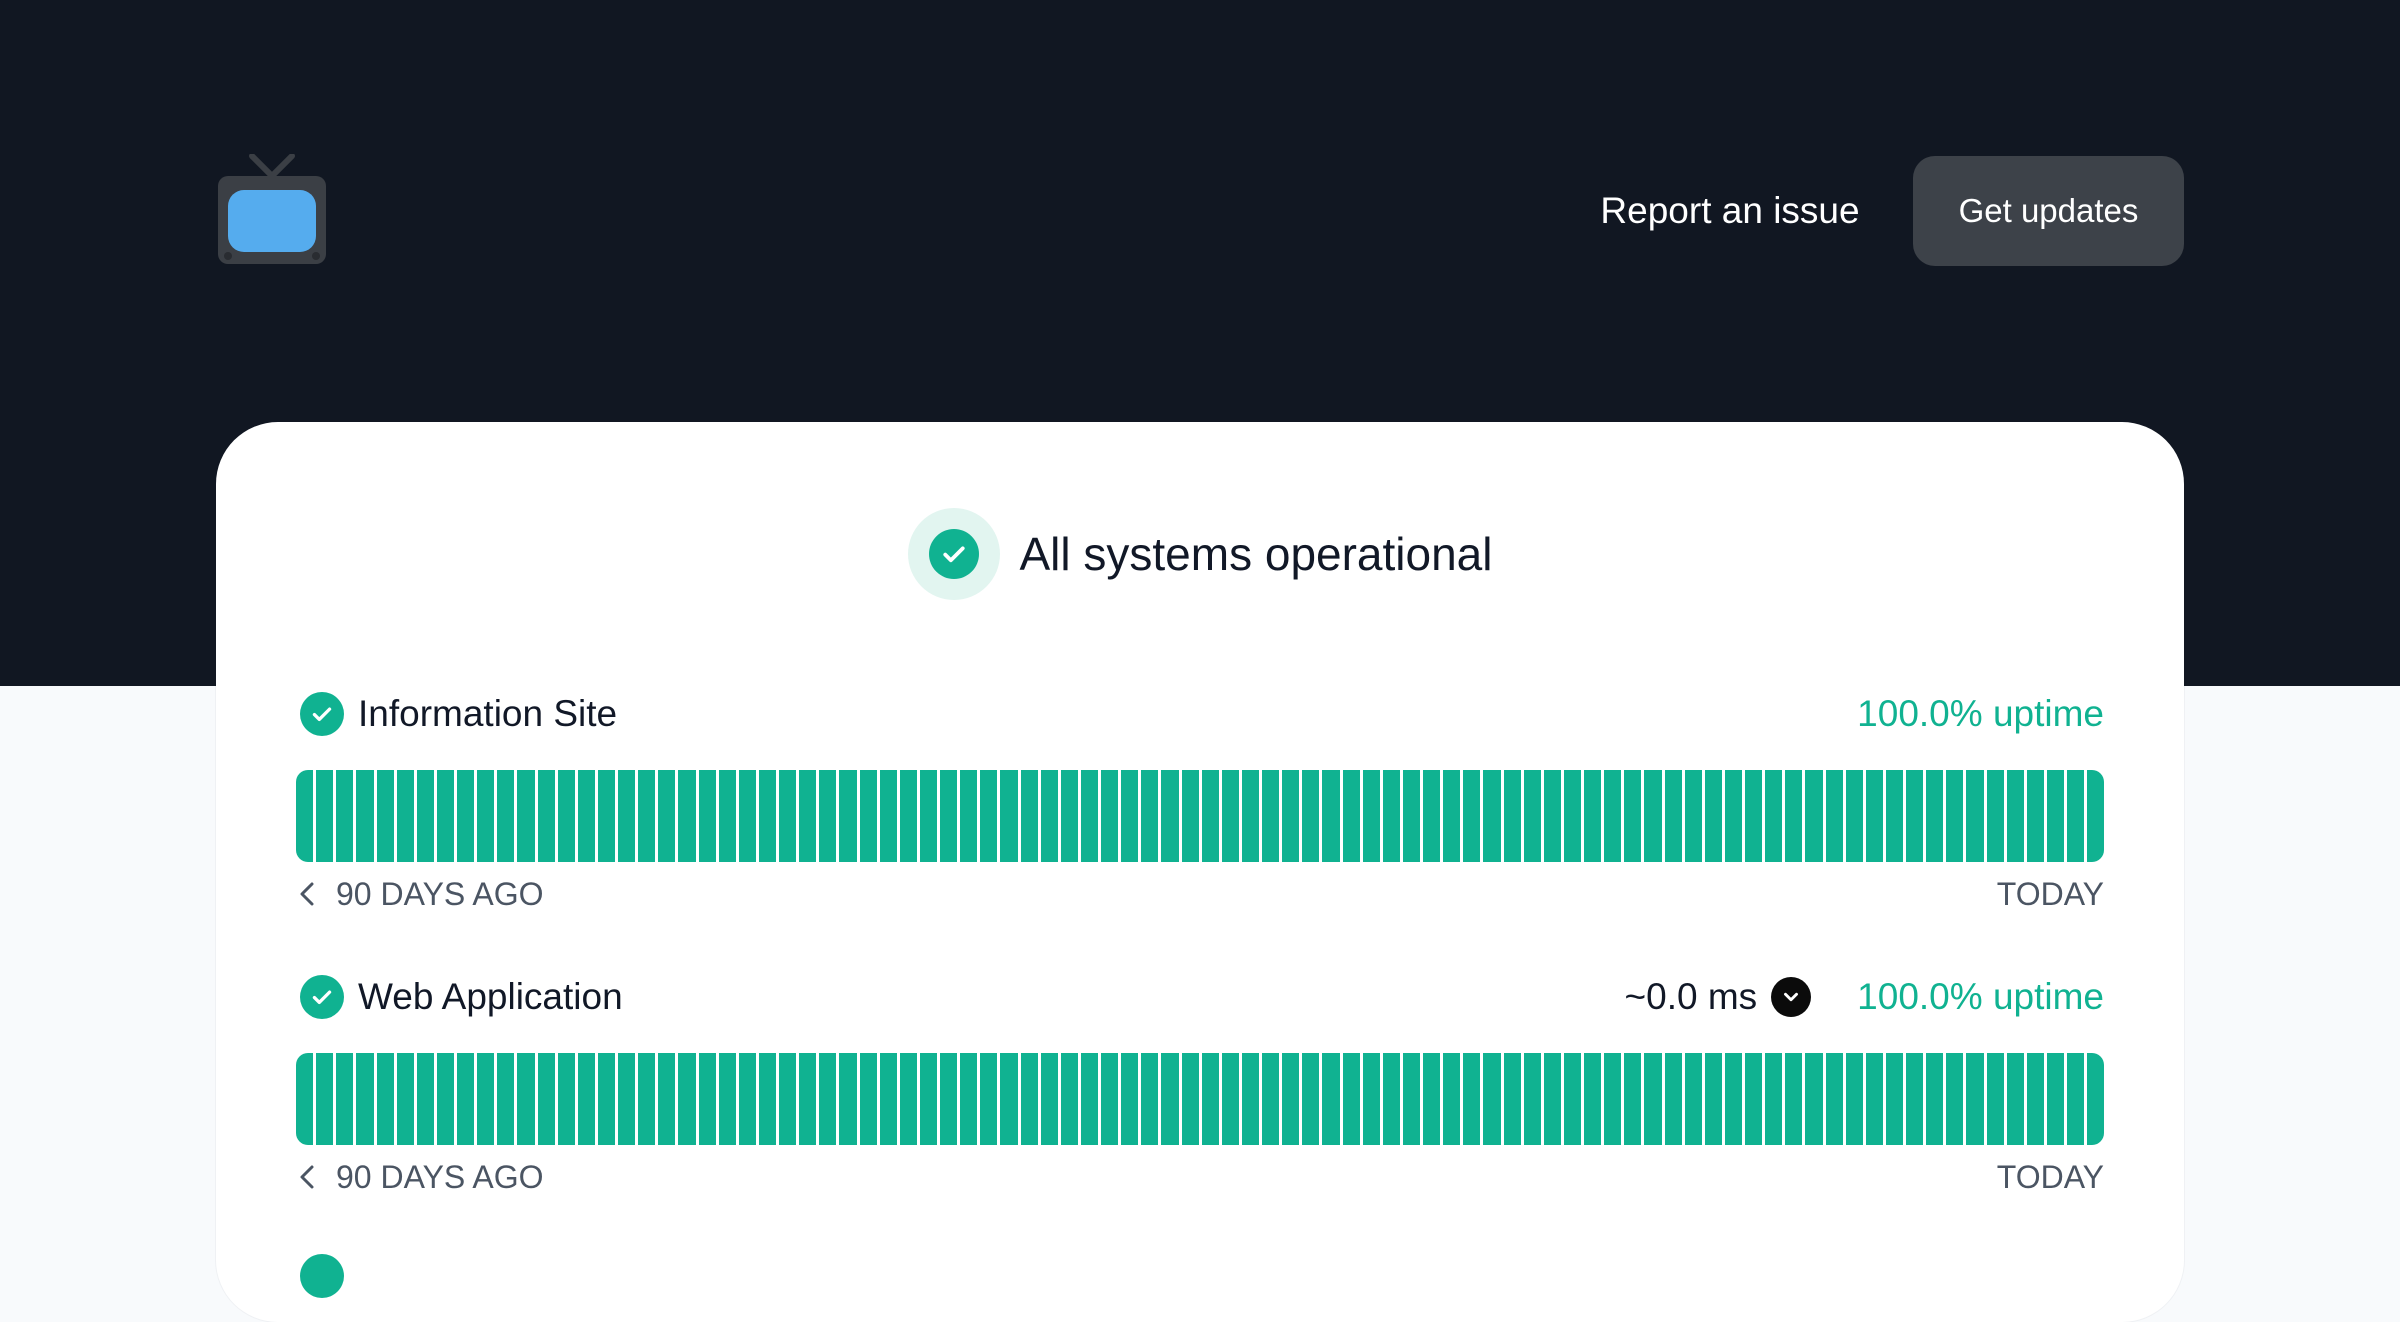 This screenshot has width=2400, height=1322. I want to click on chevron-left-icon, so click(307, 1177).